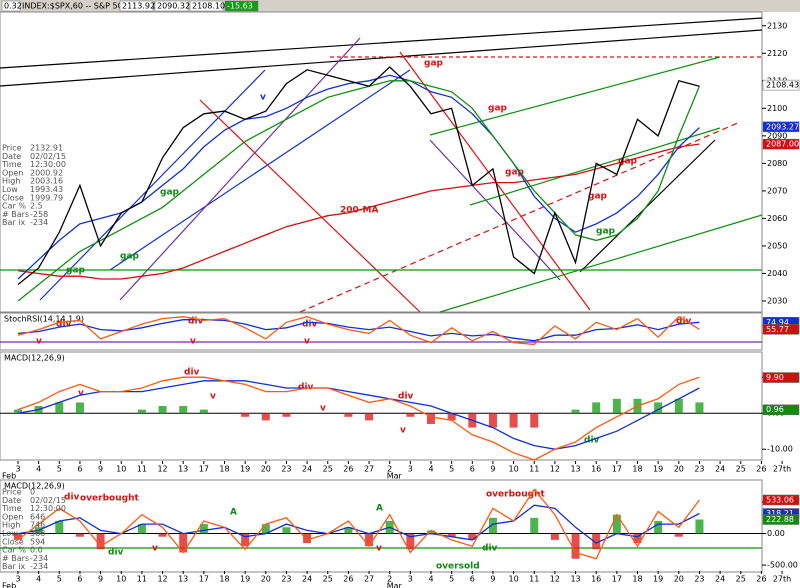 Image resolution: width=800 pixels, height=588 pixels. I want to click on trendline, so click(575, 96).